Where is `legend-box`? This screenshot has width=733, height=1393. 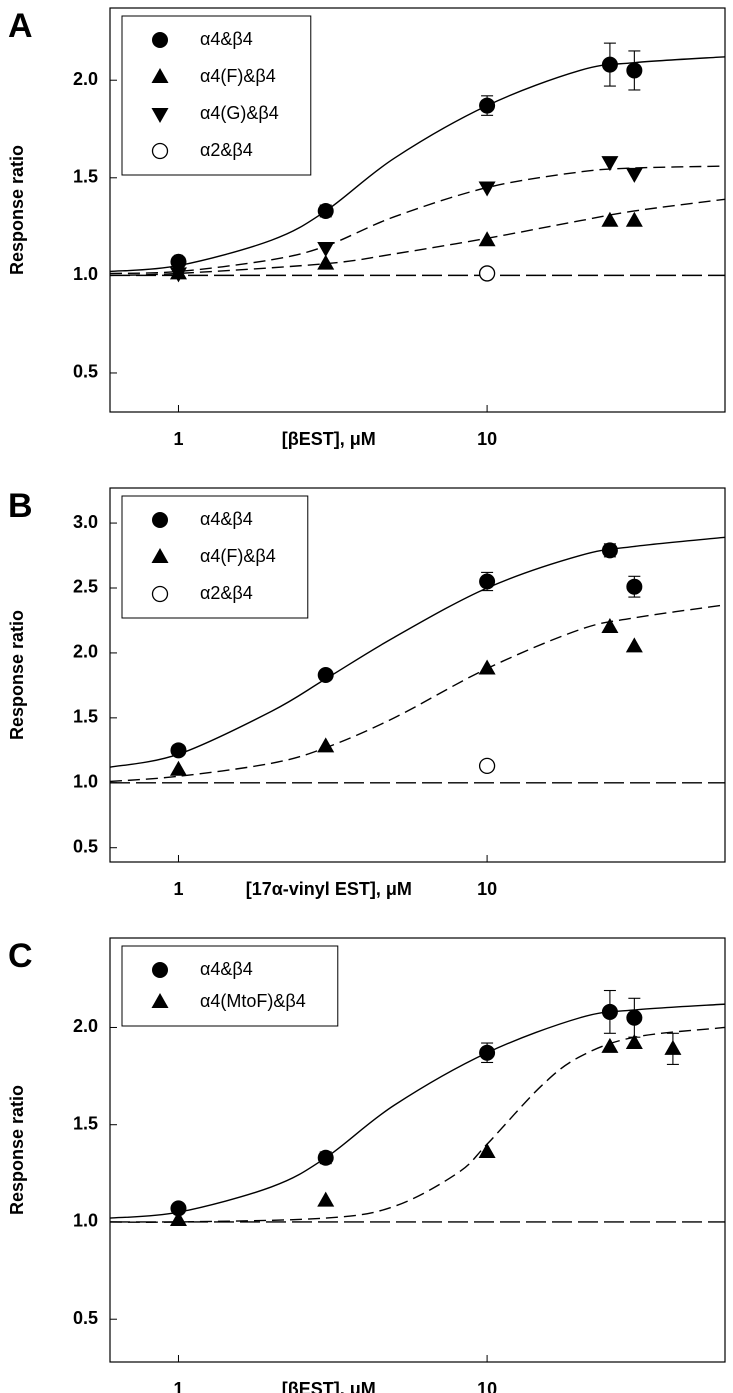
legend-box is located at coordinates (230, 986).